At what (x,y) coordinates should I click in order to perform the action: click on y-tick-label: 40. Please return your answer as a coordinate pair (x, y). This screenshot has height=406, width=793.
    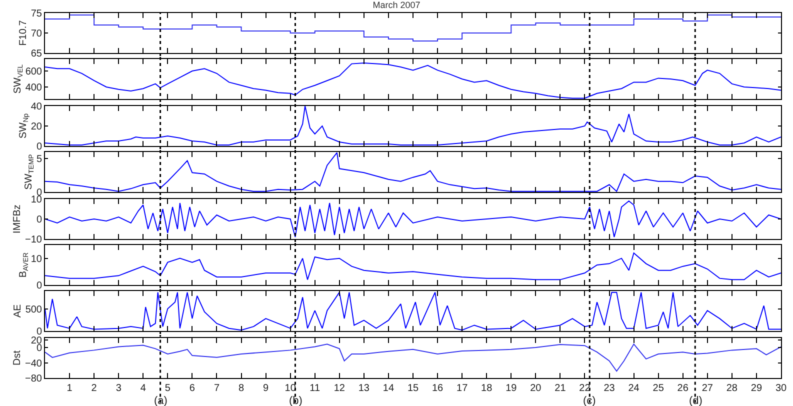
    Looking at the image, I should click on (36, 106).